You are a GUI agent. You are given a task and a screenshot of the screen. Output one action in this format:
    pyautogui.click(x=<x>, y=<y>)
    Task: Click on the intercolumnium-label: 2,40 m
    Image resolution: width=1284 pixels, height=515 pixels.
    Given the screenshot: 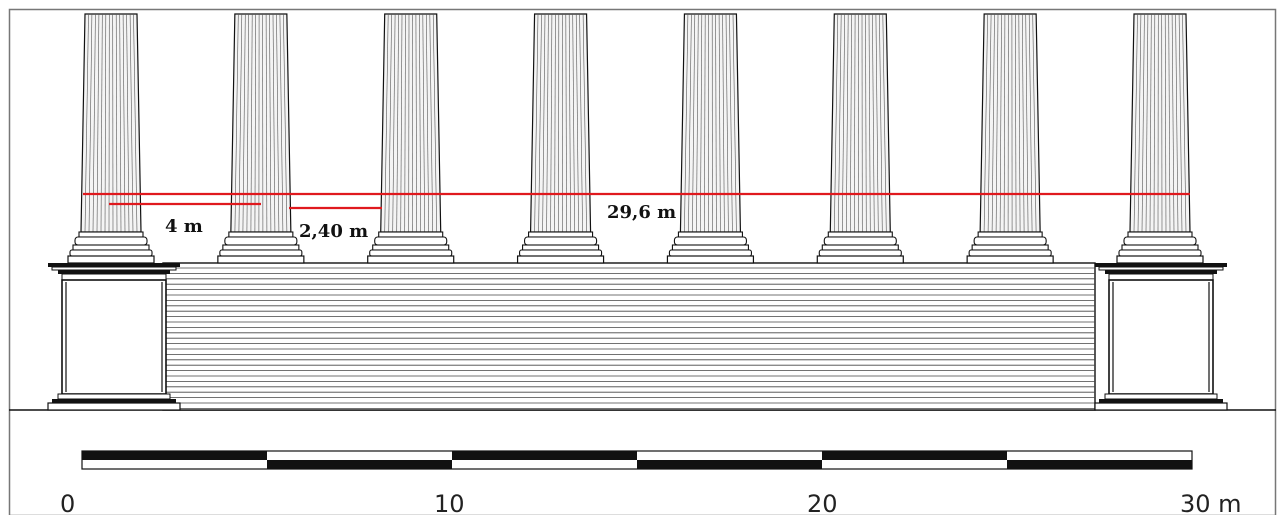 What is the action you would take?
    pyautogui.click(x=333, y=231)
    